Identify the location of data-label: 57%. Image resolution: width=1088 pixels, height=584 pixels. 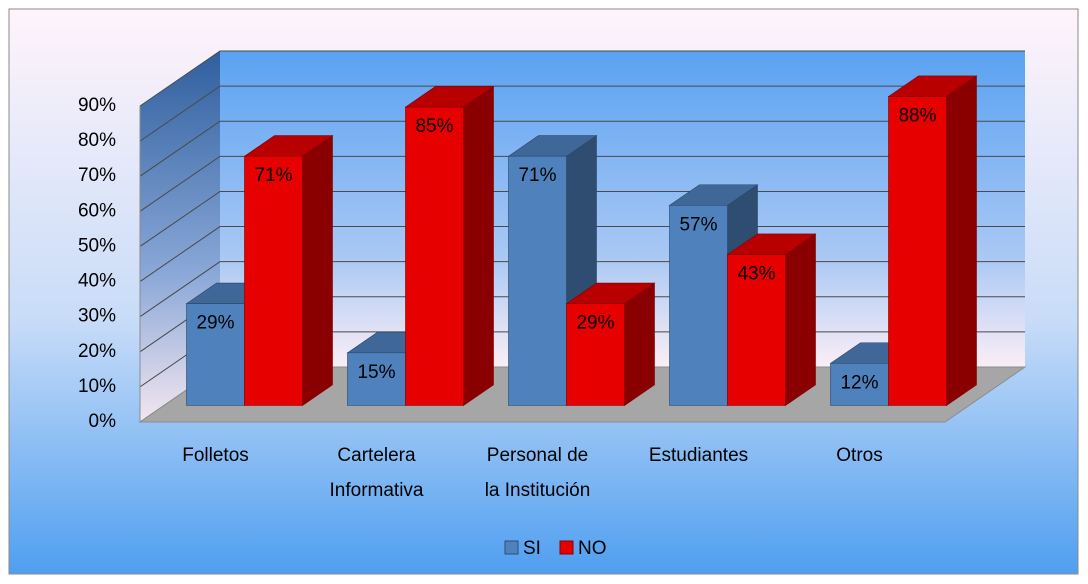
(698, 224).